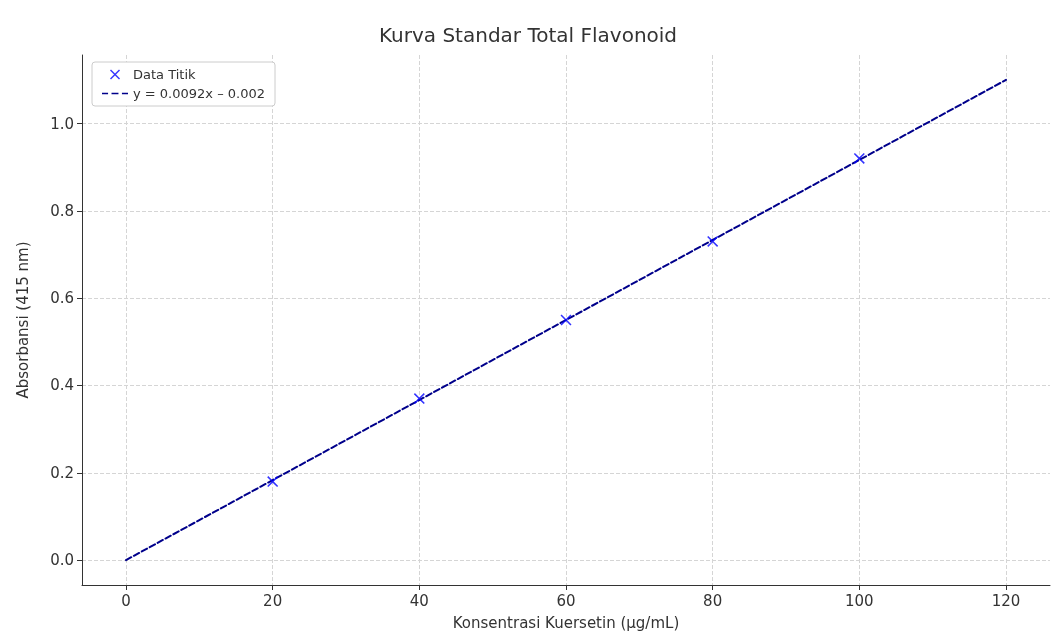  Describe the element at coordinates (1006, 600) in the screenshot. I see `x-tick-label: 120` at that location.